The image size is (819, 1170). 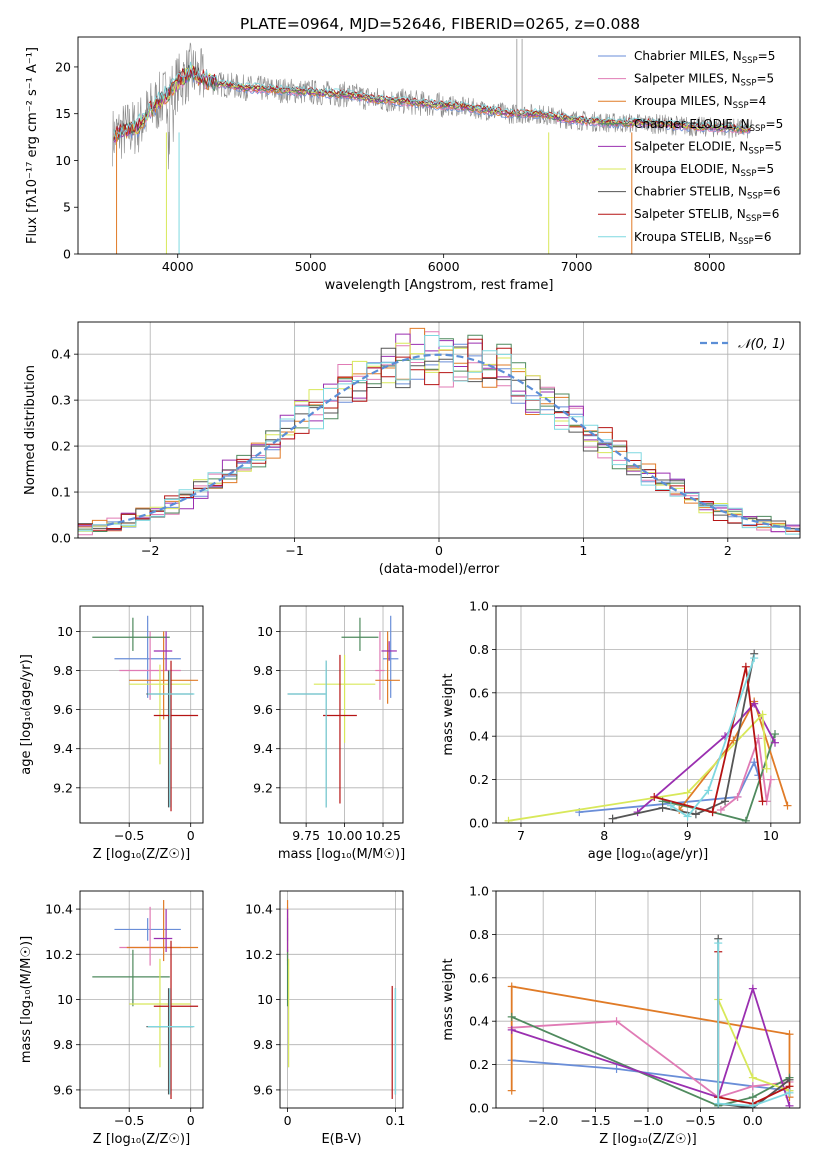 What do you see at coordinates (583, 550) in the screenshot?
I see `x-tick-label: 1` at bounding box center [583, 550].